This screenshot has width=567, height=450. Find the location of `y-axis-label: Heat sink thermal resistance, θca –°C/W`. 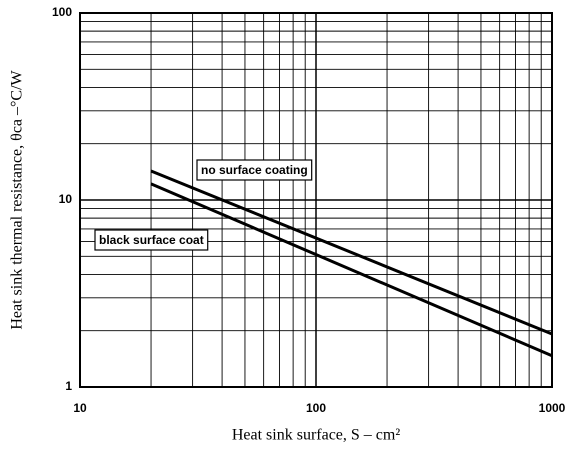

y-axis-label: Heat sink thermal resistance, θca –°C/W is located at coordinates (17, 199).